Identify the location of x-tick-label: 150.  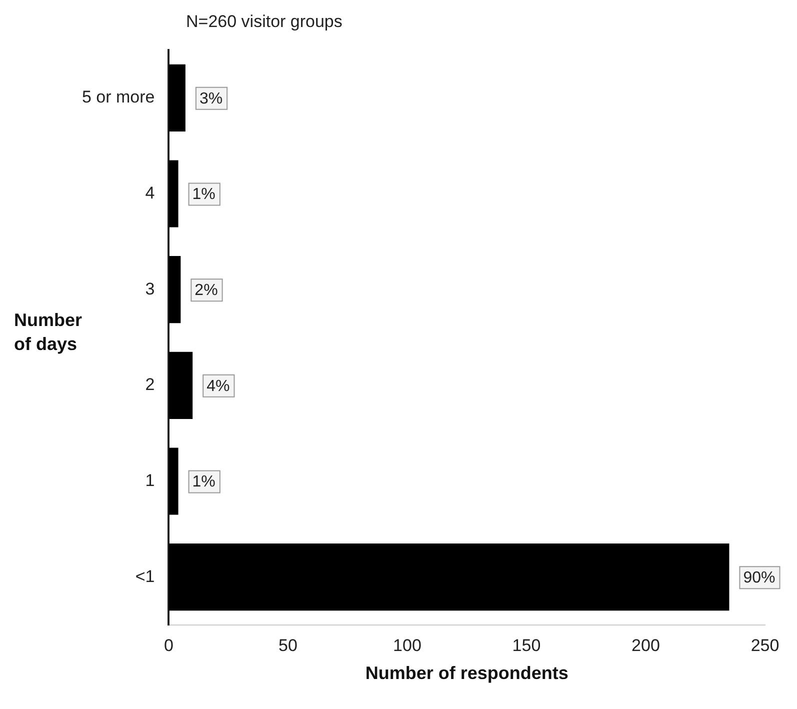
(526, 645).